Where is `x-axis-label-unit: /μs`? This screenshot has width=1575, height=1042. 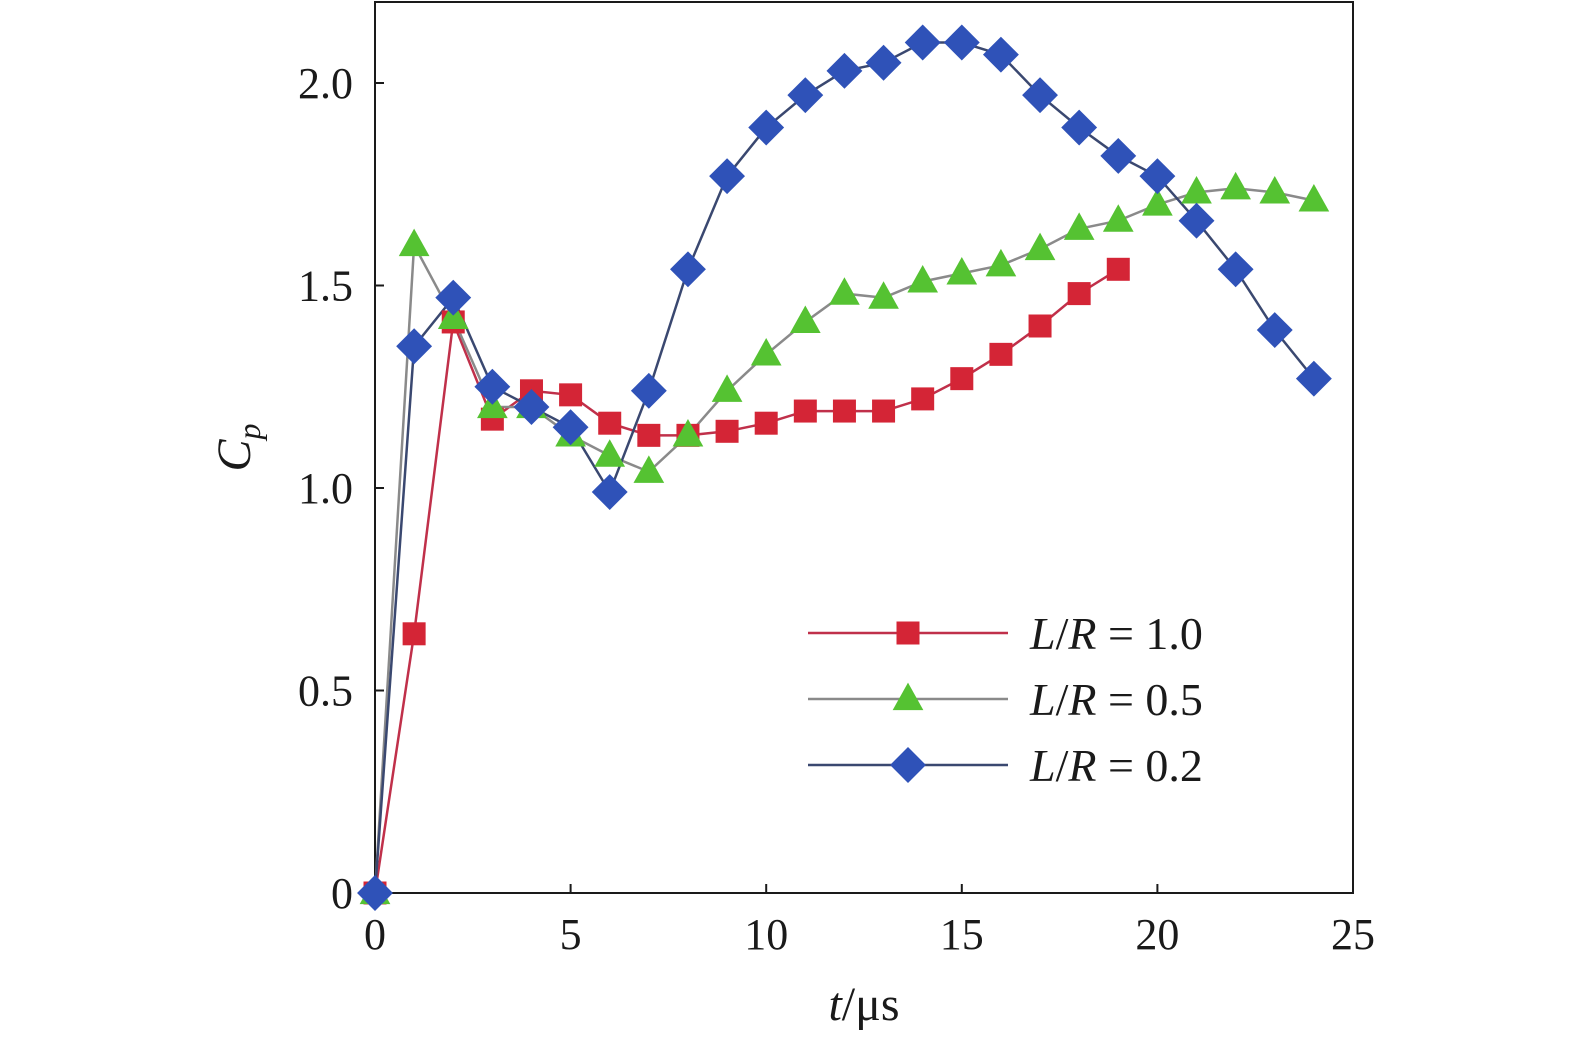
x-axis-label-unit: /μs is located at coordinates (871, 1004).